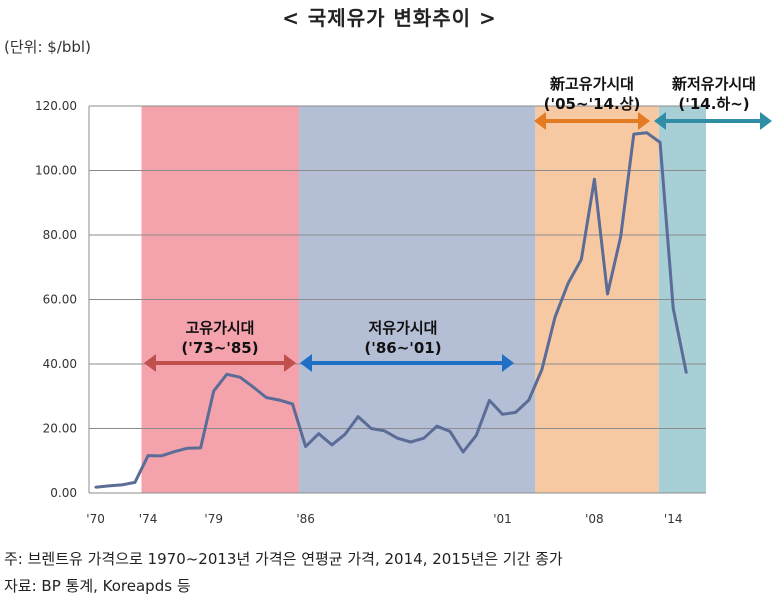  Describe the element at coordinates (148, 519) in the screenshot. I see `x-tick-label: '74` at that location.